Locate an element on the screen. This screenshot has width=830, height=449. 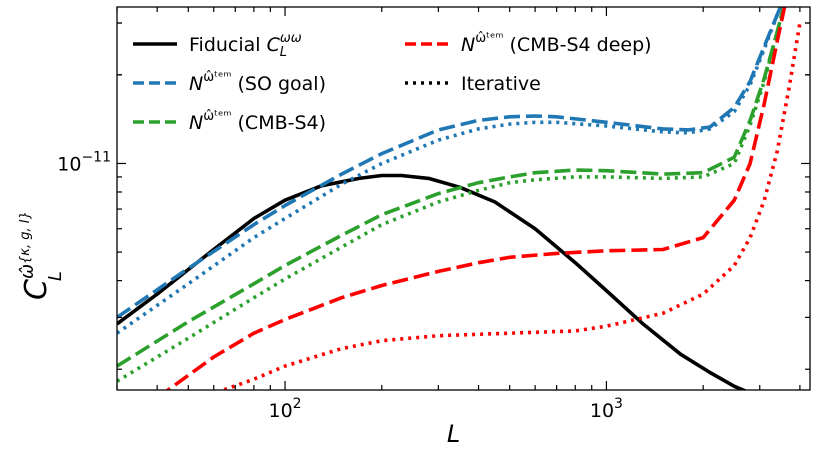
y-tick-label: 10−11 is located at coordinates (84, 162).